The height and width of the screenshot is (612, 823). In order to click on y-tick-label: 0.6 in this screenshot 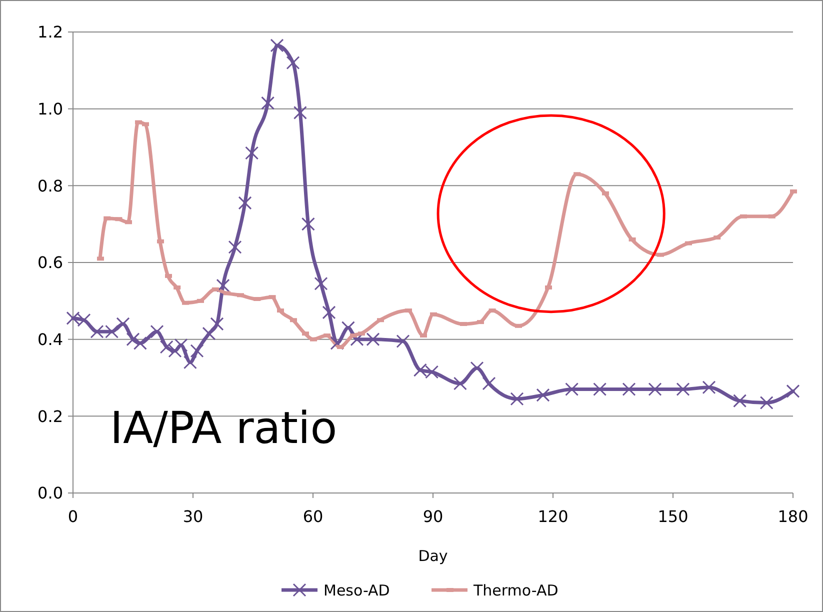, I will do `click(50, 262)`.